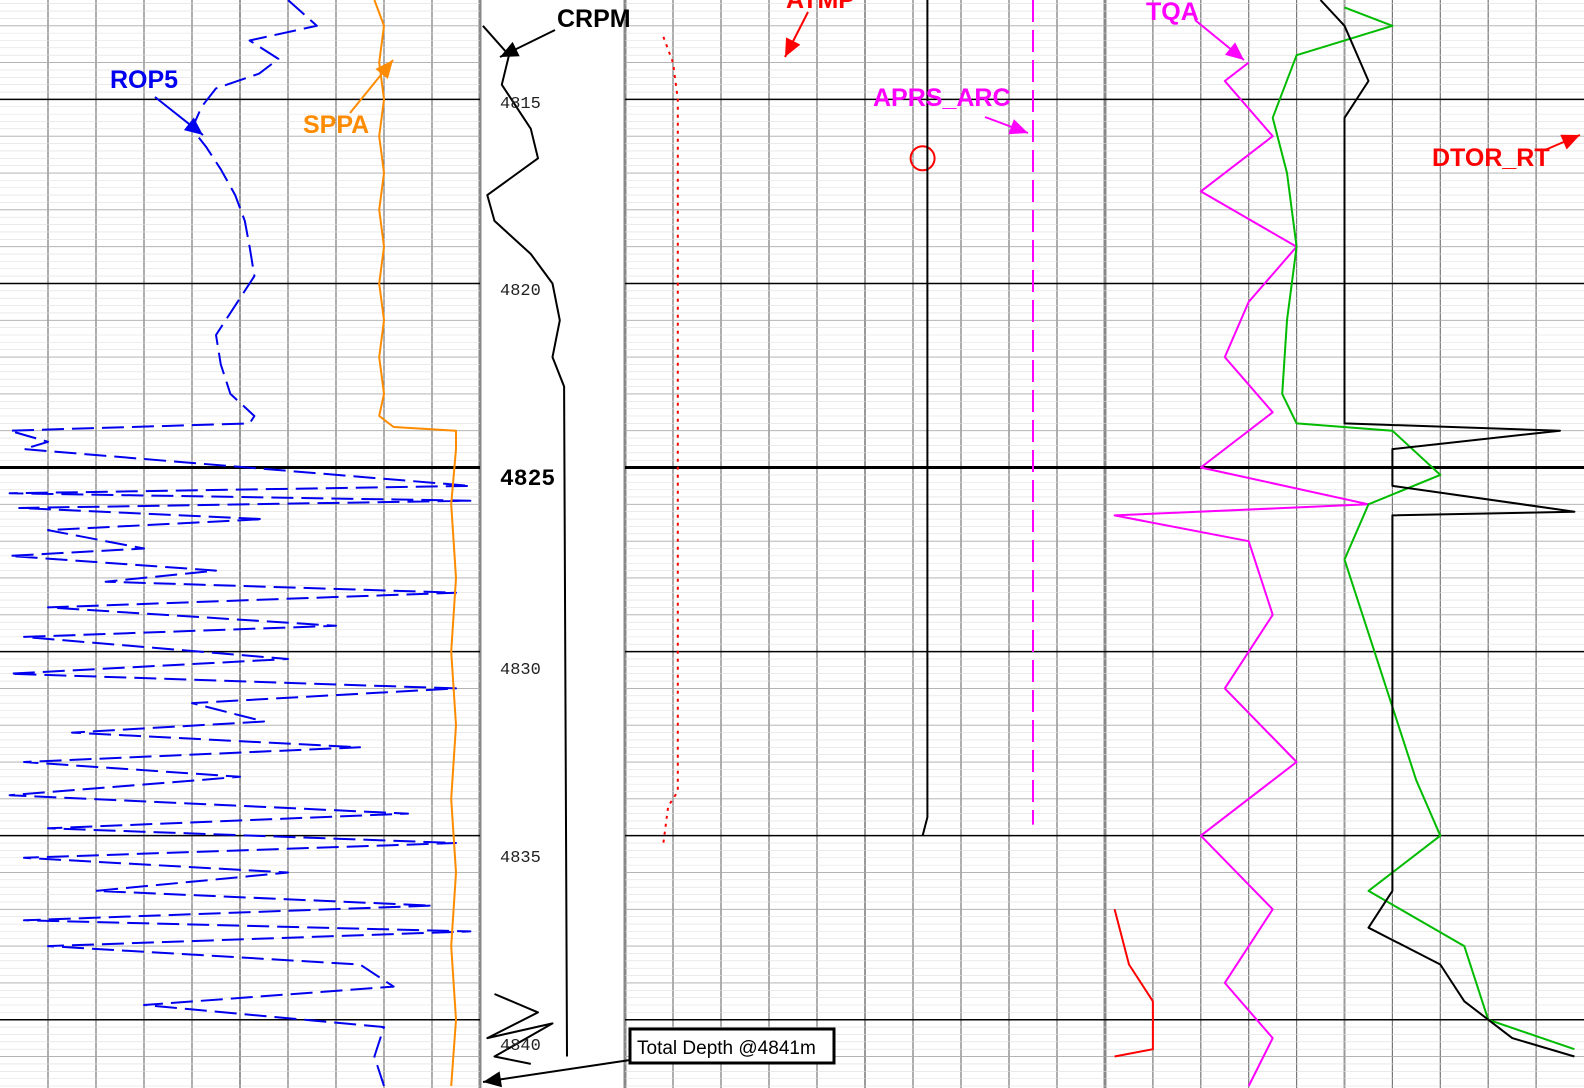 The height and width of the screenshot is (1088, 1584). I want to click on dtor-rt-curve, so click(1133, 983).